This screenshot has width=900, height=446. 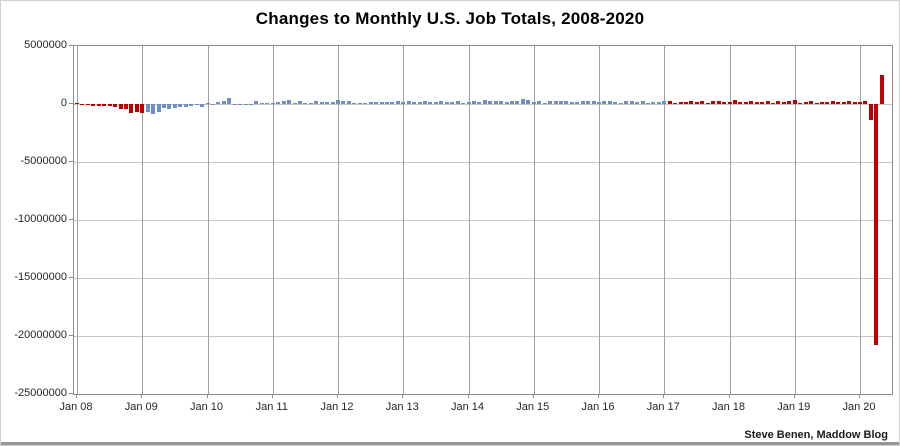 What do you see at coordinates (598, 407) in the screenshot?
I see `x-axis-label: Jan 16` at bounding box center [598, 407].